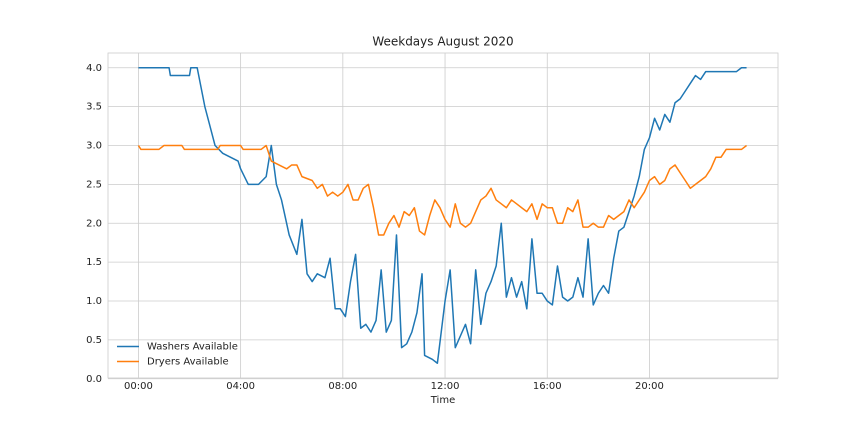 This screenshot has height=436, width=864. What do you see at coordinates (445, 386) in the screenshot?
I see `x-tick-label: 12:00` at bounding box center [445, 386].